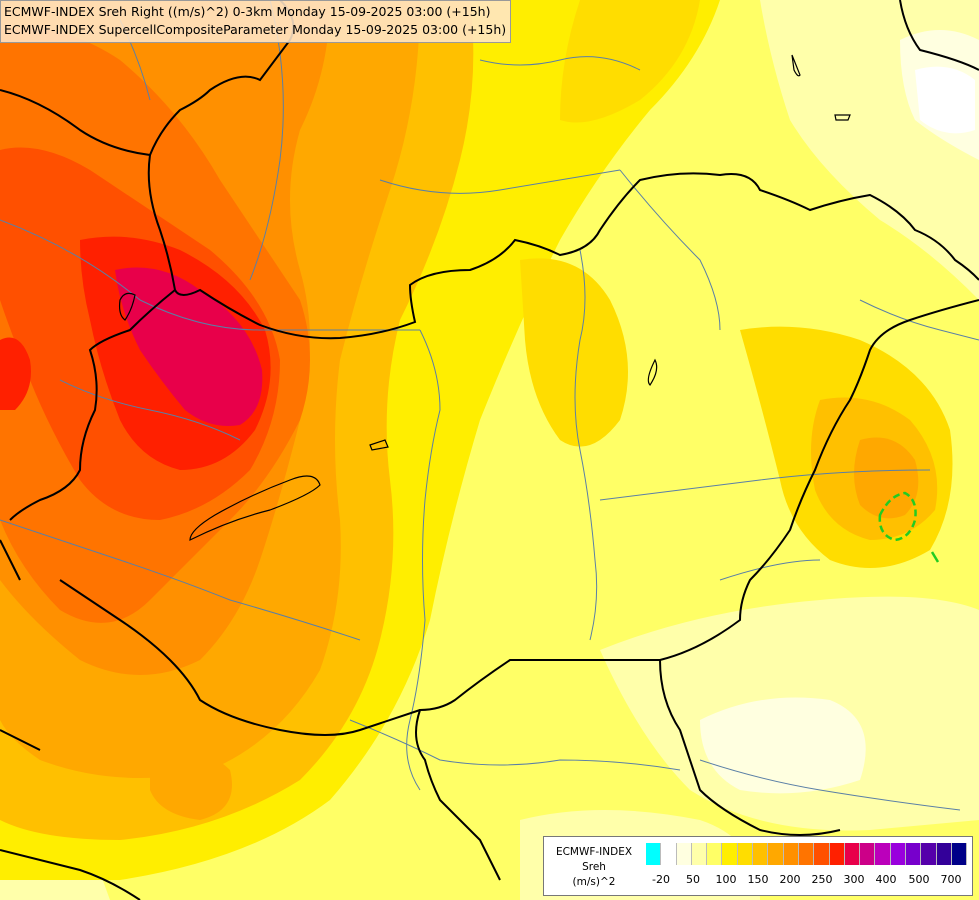  I want to click on legend-swatches, so click(807, 854).